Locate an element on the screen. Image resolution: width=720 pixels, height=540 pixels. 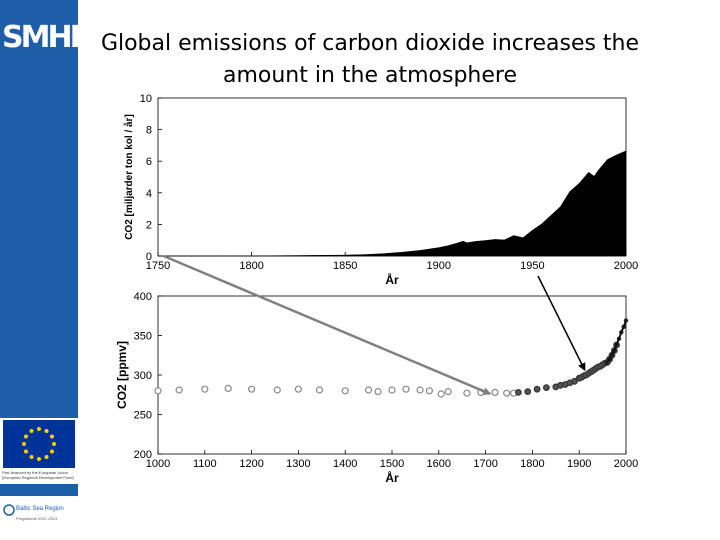
bottom-x-tick-label: 1800 is located at coordinates (532, 464).